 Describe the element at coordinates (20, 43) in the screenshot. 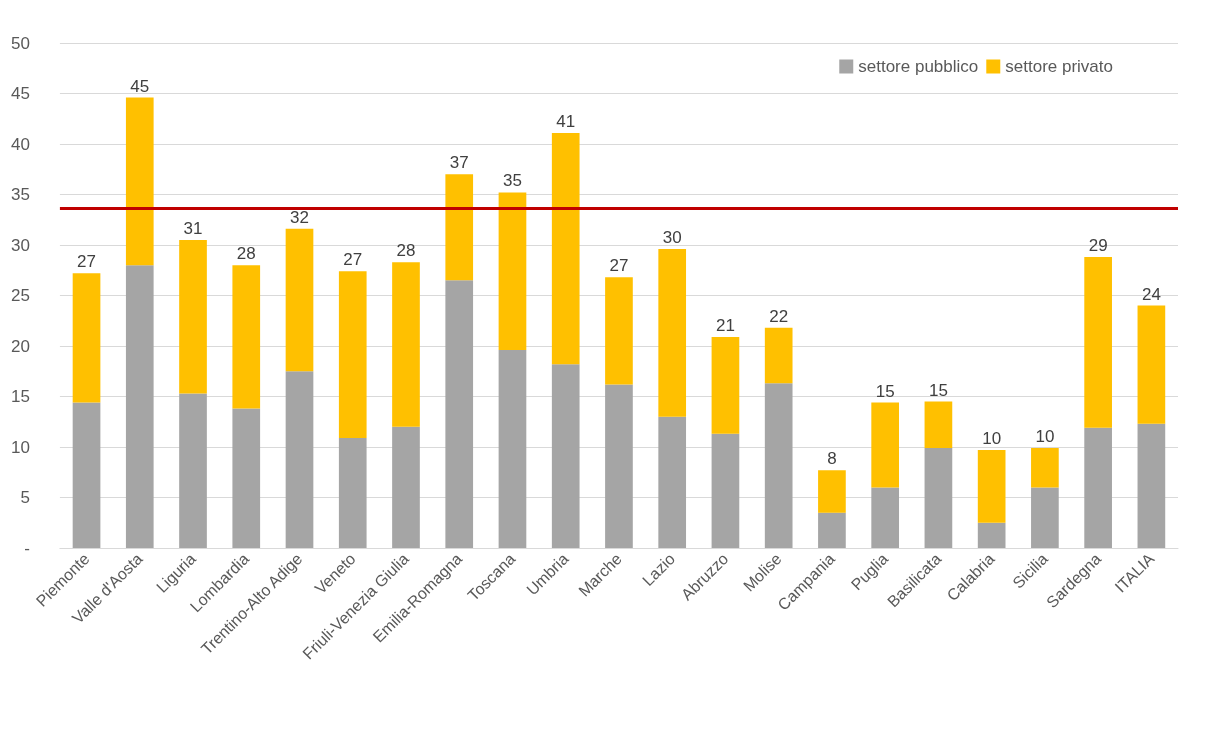

I see `y-tick-label: 50` at that location.